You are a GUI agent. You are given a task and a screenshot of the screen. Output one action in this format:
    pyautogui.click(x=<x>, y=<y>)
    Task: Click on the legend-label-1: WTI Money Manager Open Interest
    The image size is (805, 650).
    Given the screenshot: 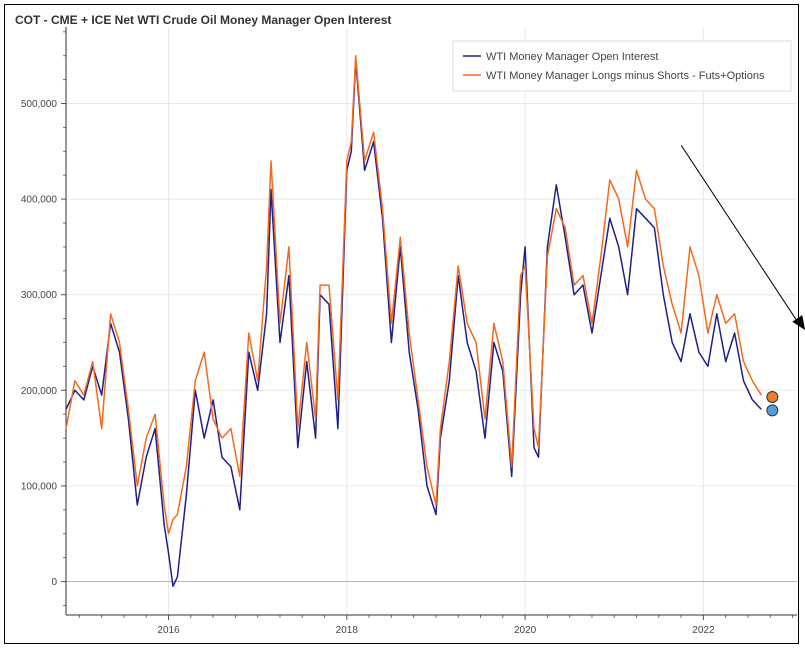 What is the action you would take?
    pyautogui.click(x=572, y=57)
    